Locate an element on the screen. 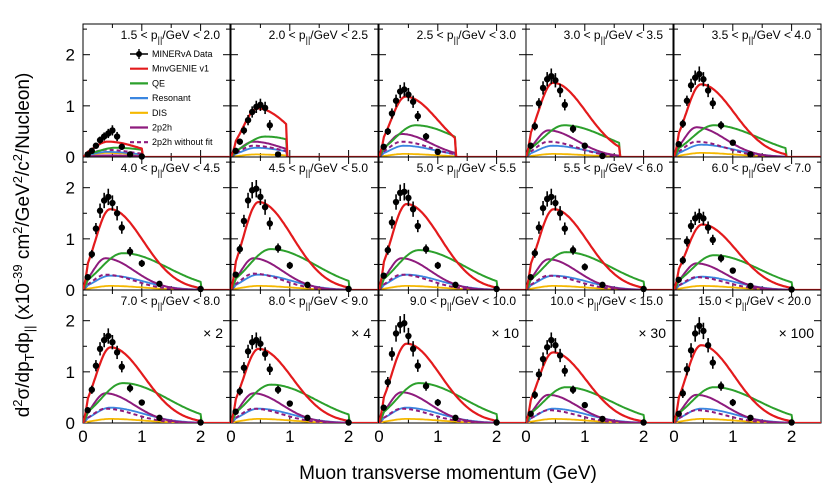 The image size is (830, 492). legend-item-data: MINERvA Data is located at coordinates (171, 54).